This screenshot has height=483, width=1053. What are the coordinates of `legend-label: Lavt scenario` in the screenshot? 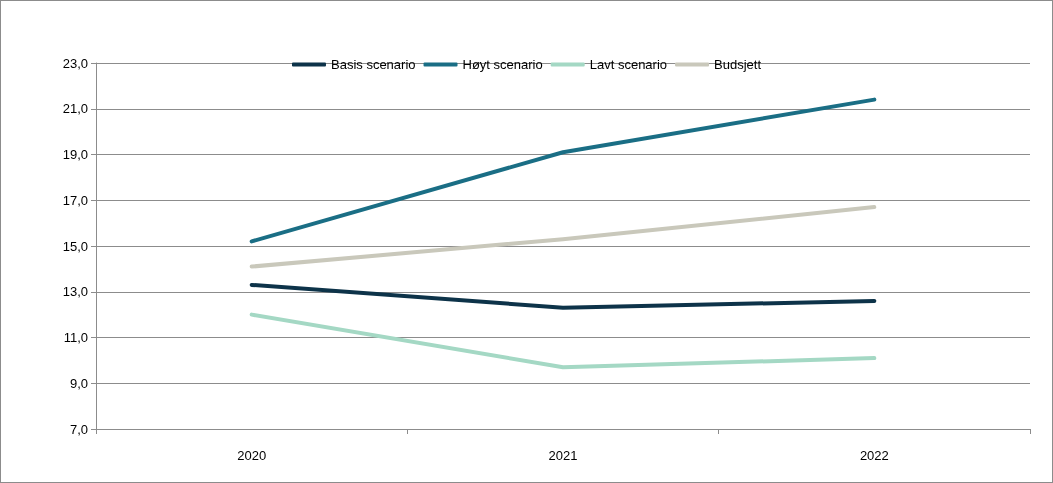 It's located at (628, 64).